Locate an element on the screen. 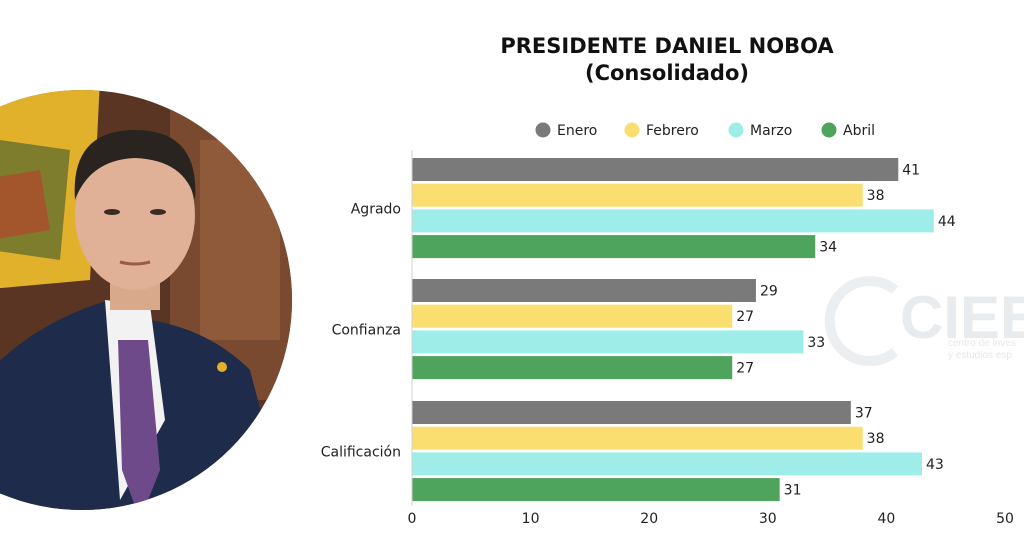 Image resolution: width=1024 pixels, height=554 pixels. watermark-logo-text: CIEE is located at coordinates (962, 317).